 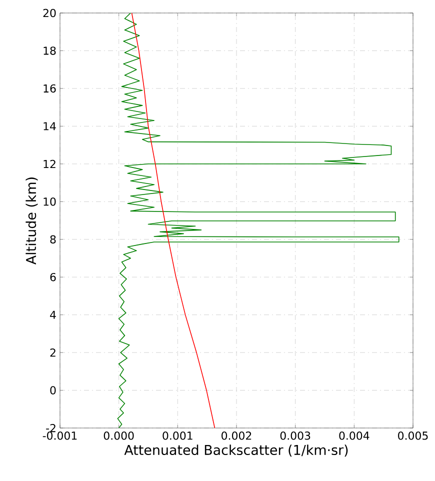 What do you see at coordinates (53, 239) in the screenshot?
I see `y-tick-label: 8` at bounding box center [53, 239].